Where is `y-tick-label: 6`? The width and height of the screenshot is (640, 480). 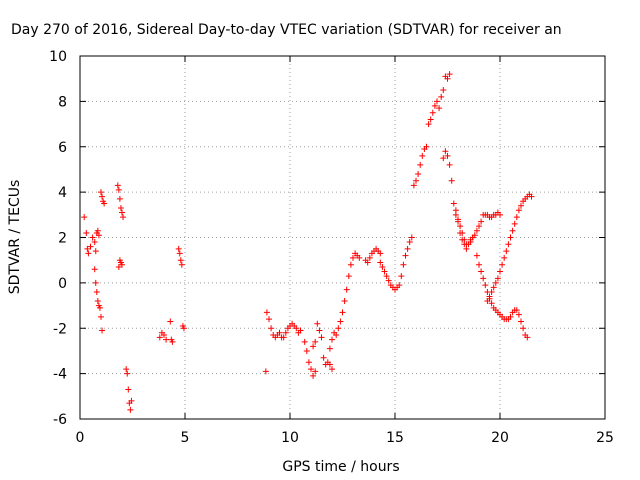
y-tick-label: 6 is located at coordinates (62, 148).